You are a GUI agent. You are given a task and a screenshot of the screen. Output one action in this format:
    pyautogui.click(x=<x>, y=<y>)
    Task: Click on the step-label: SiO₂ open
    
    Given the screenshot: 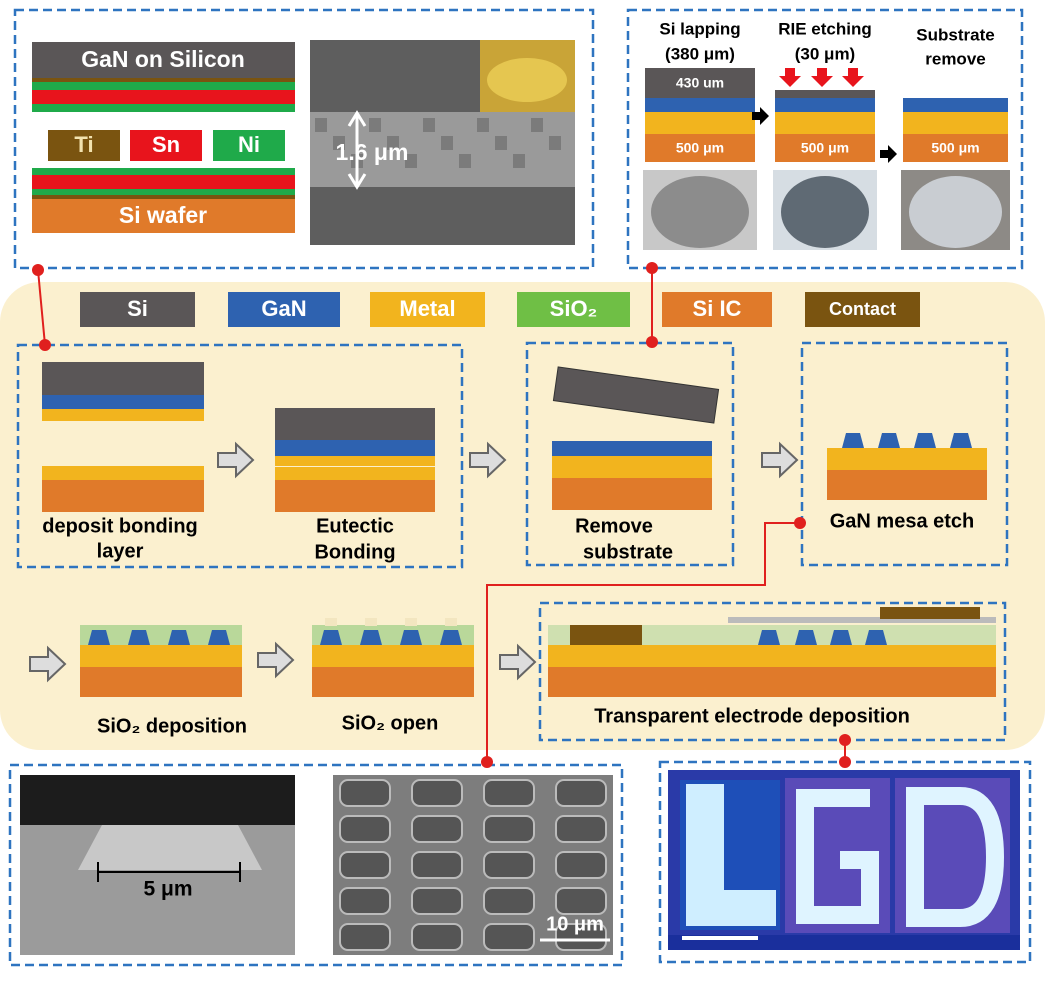 What is the action you would take?
    pyautogui.click(x=390, y=723)
    